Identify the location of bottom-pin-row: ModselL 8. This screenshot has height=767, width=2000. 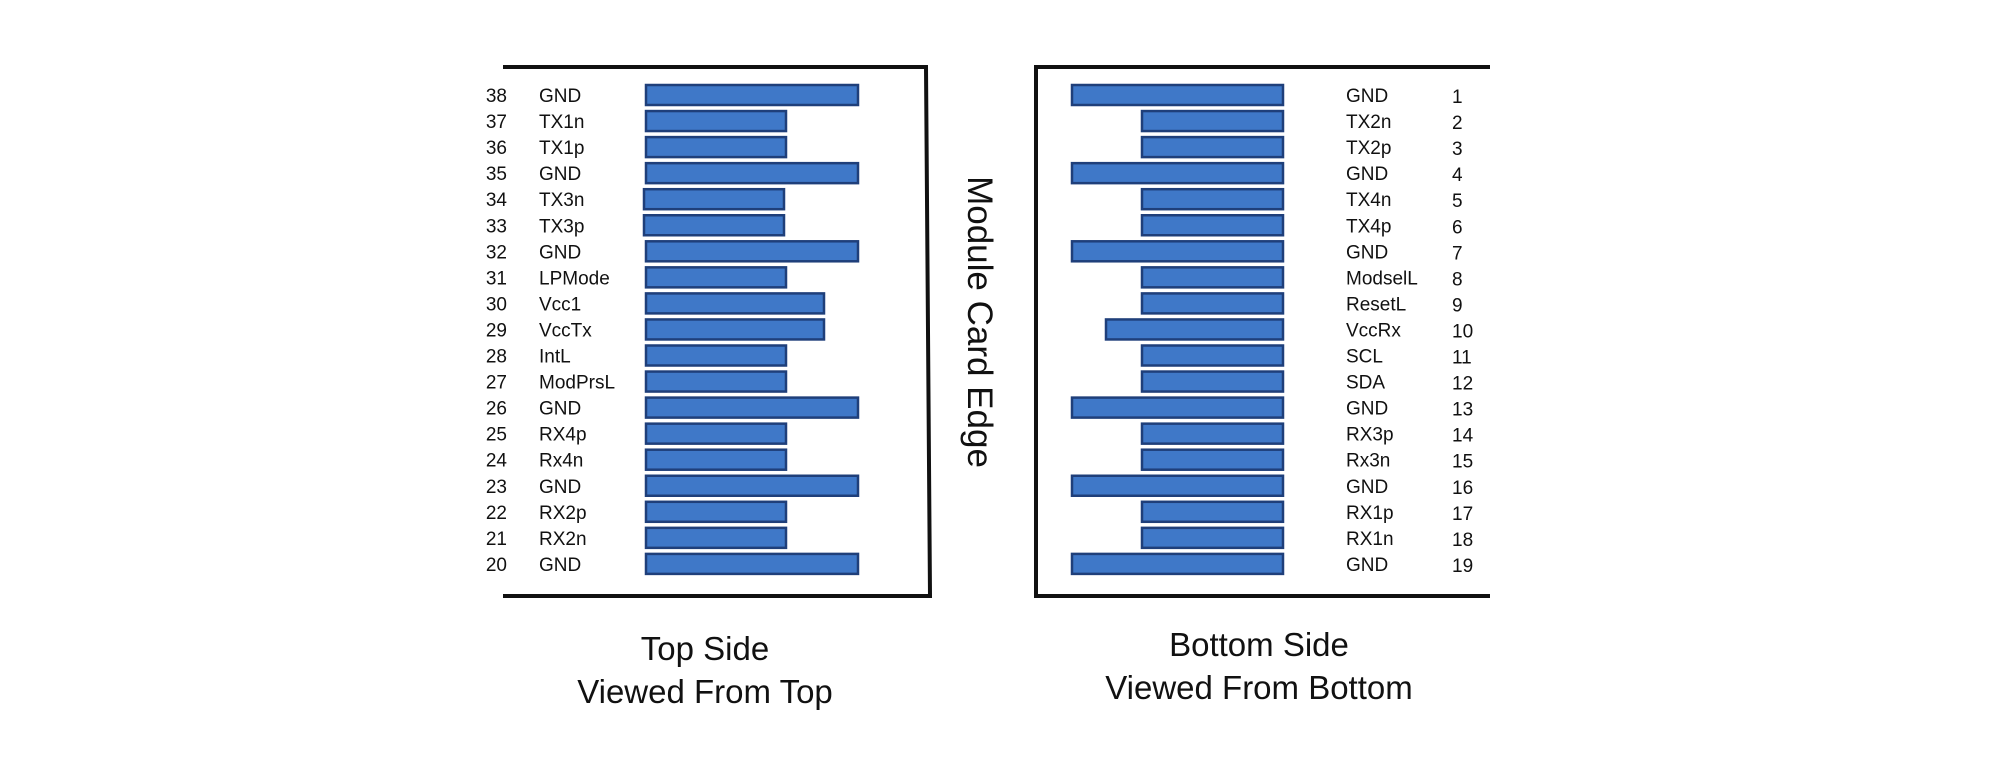
(1301, 278).